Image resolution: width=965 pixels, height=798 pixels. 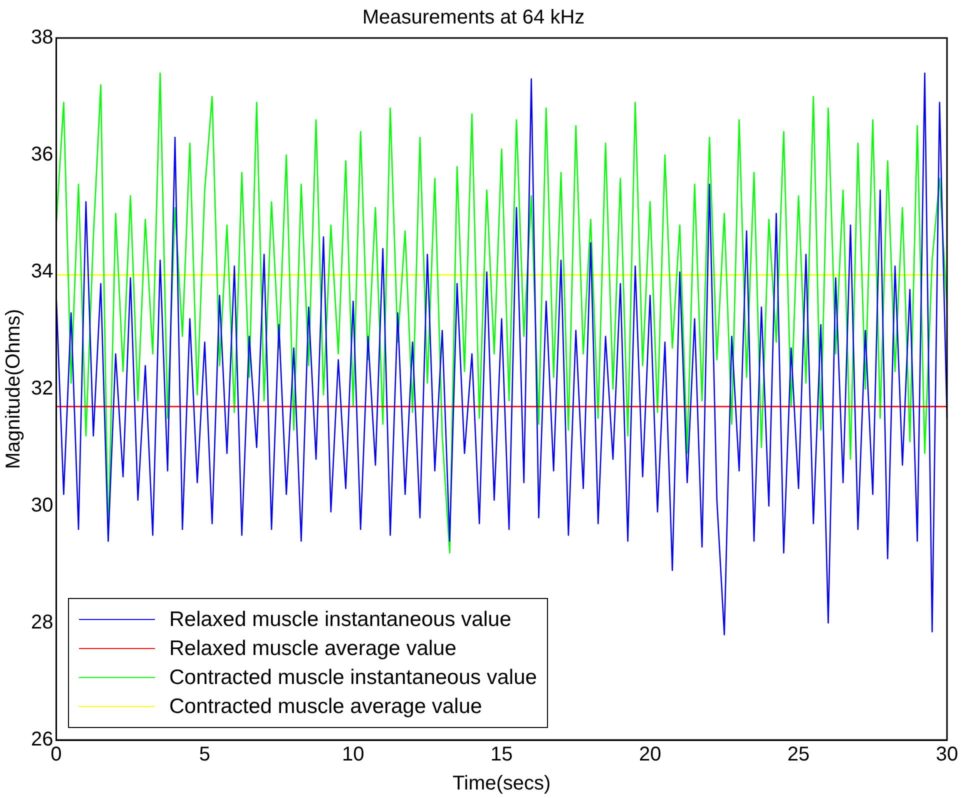 What do you see at coordinates (42, 623) in the screenshot?
I see `y-tick-label: 28` at bounding box center [42, 623].